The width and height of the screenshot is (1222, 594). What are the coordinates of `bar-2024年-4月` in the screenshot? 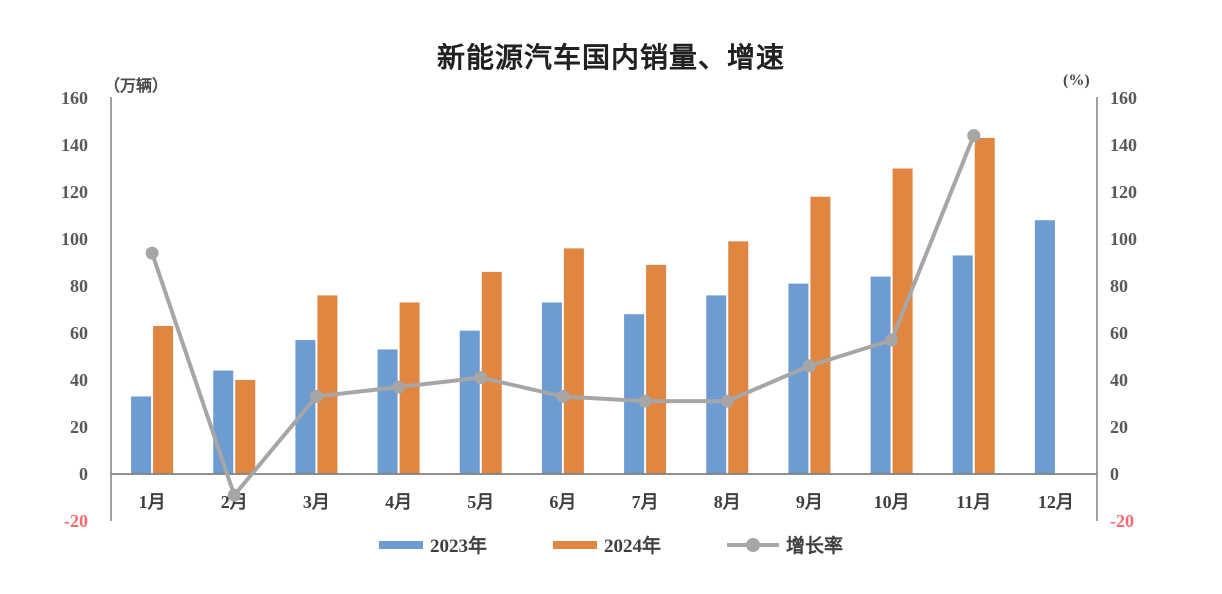 It's located at (409, 388).